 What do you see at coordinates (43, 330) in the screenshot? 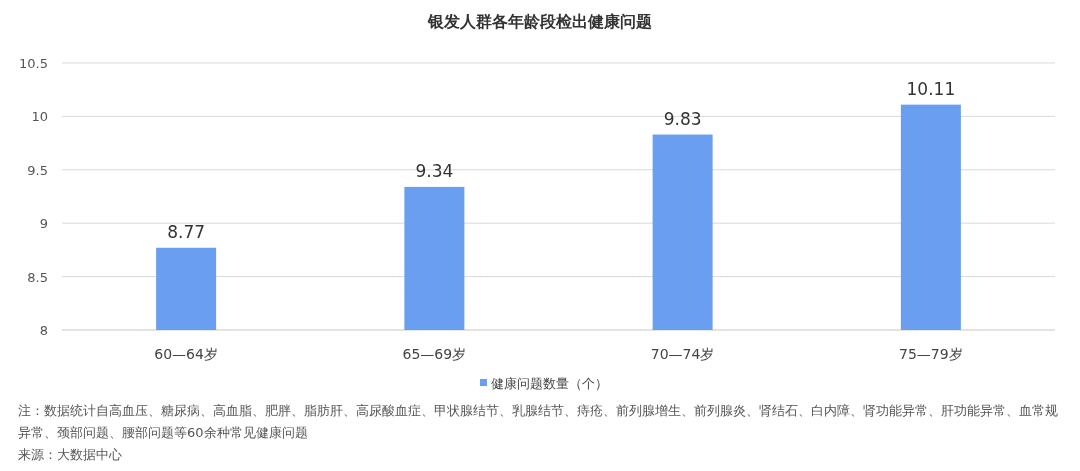
I see `y-tick-label: 8` at bounding box center [43, 330].